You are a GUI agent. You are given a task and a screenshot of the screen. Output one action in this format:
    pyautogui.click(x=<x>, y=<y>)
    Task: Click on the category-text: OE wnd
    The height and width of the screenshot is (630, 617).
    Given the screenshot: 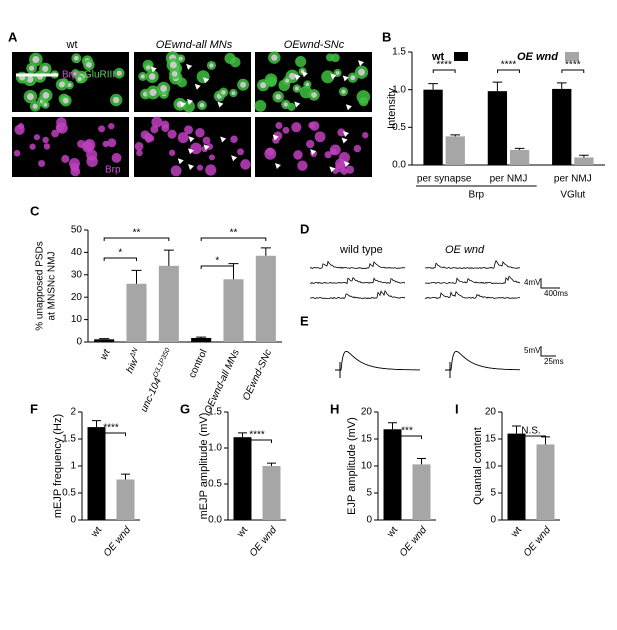 What is the action you would take?
    pyautogui.click(x=538, y=541)
    